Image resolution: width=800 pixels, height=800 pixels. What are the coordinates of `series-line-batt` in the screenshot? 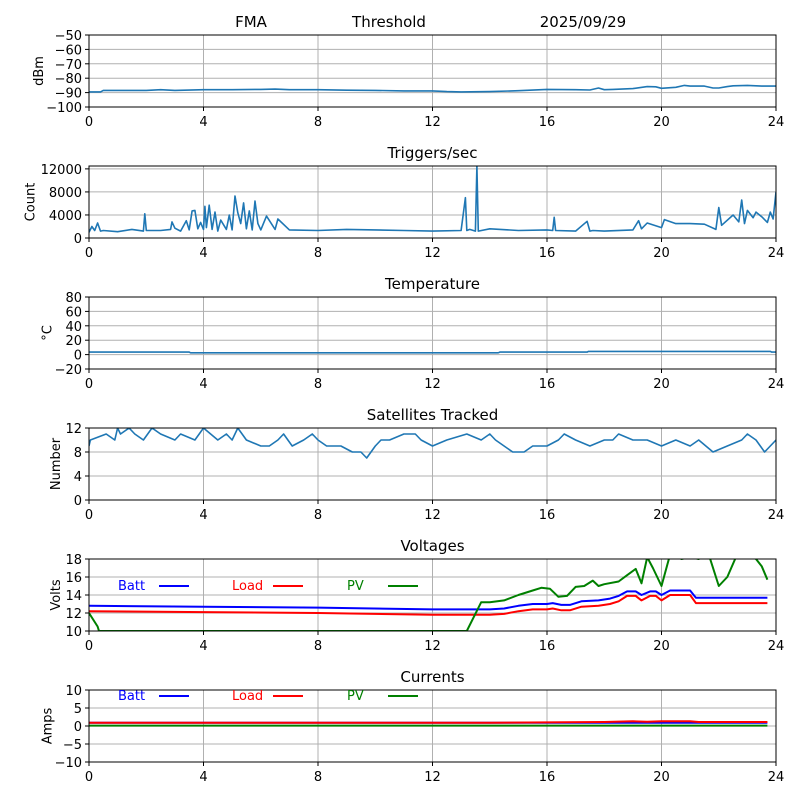 It's located at (428, 600).